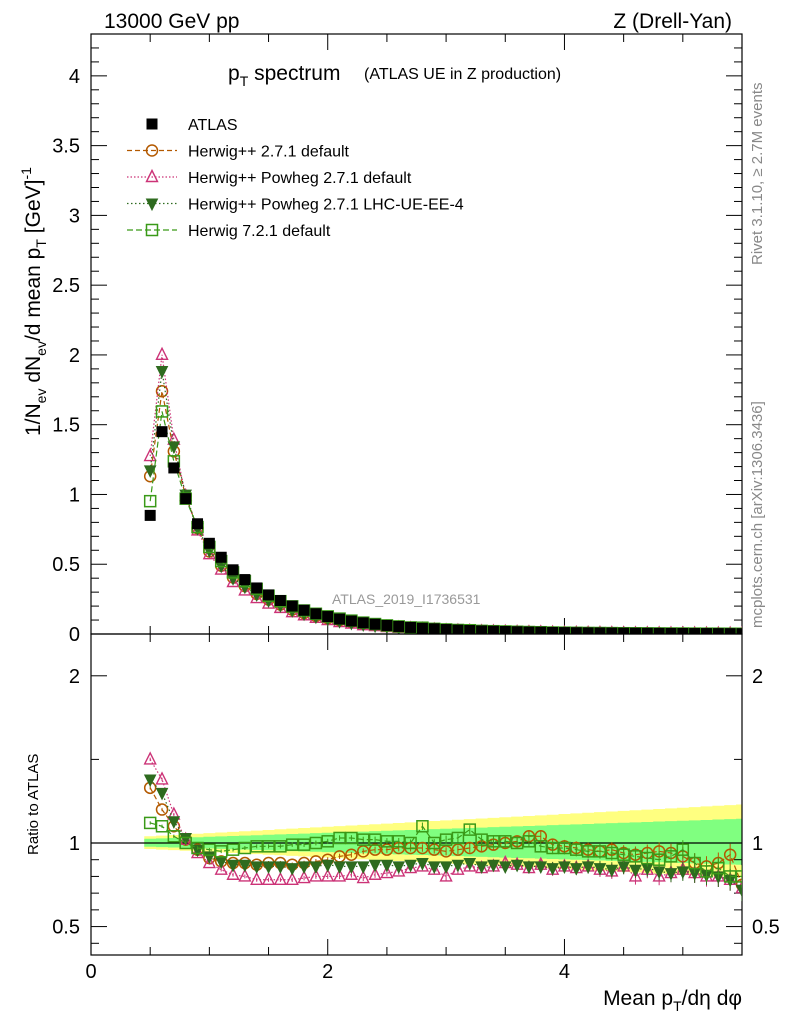 Image resolution: width=786 pixels, height=1024 pixels. What do you see at coordinates (445, 835) in the screenshot?
I see `series-line-ratio` at bounding box center [445, 835].